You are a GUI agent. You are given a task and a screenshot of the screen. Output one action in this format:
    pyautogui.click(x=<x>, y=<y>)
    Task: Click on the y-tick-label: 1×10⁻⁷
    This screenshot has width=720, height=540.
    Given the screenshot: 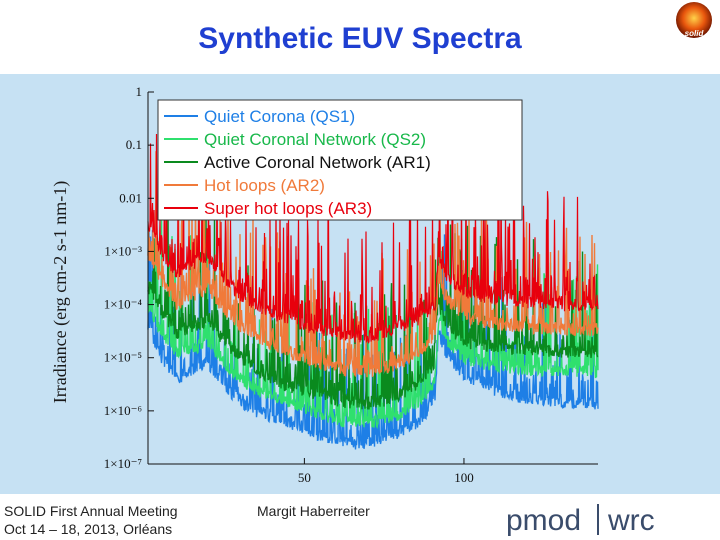 What is the action you would take?
    pyautogui.click(x=123, y=463)
    